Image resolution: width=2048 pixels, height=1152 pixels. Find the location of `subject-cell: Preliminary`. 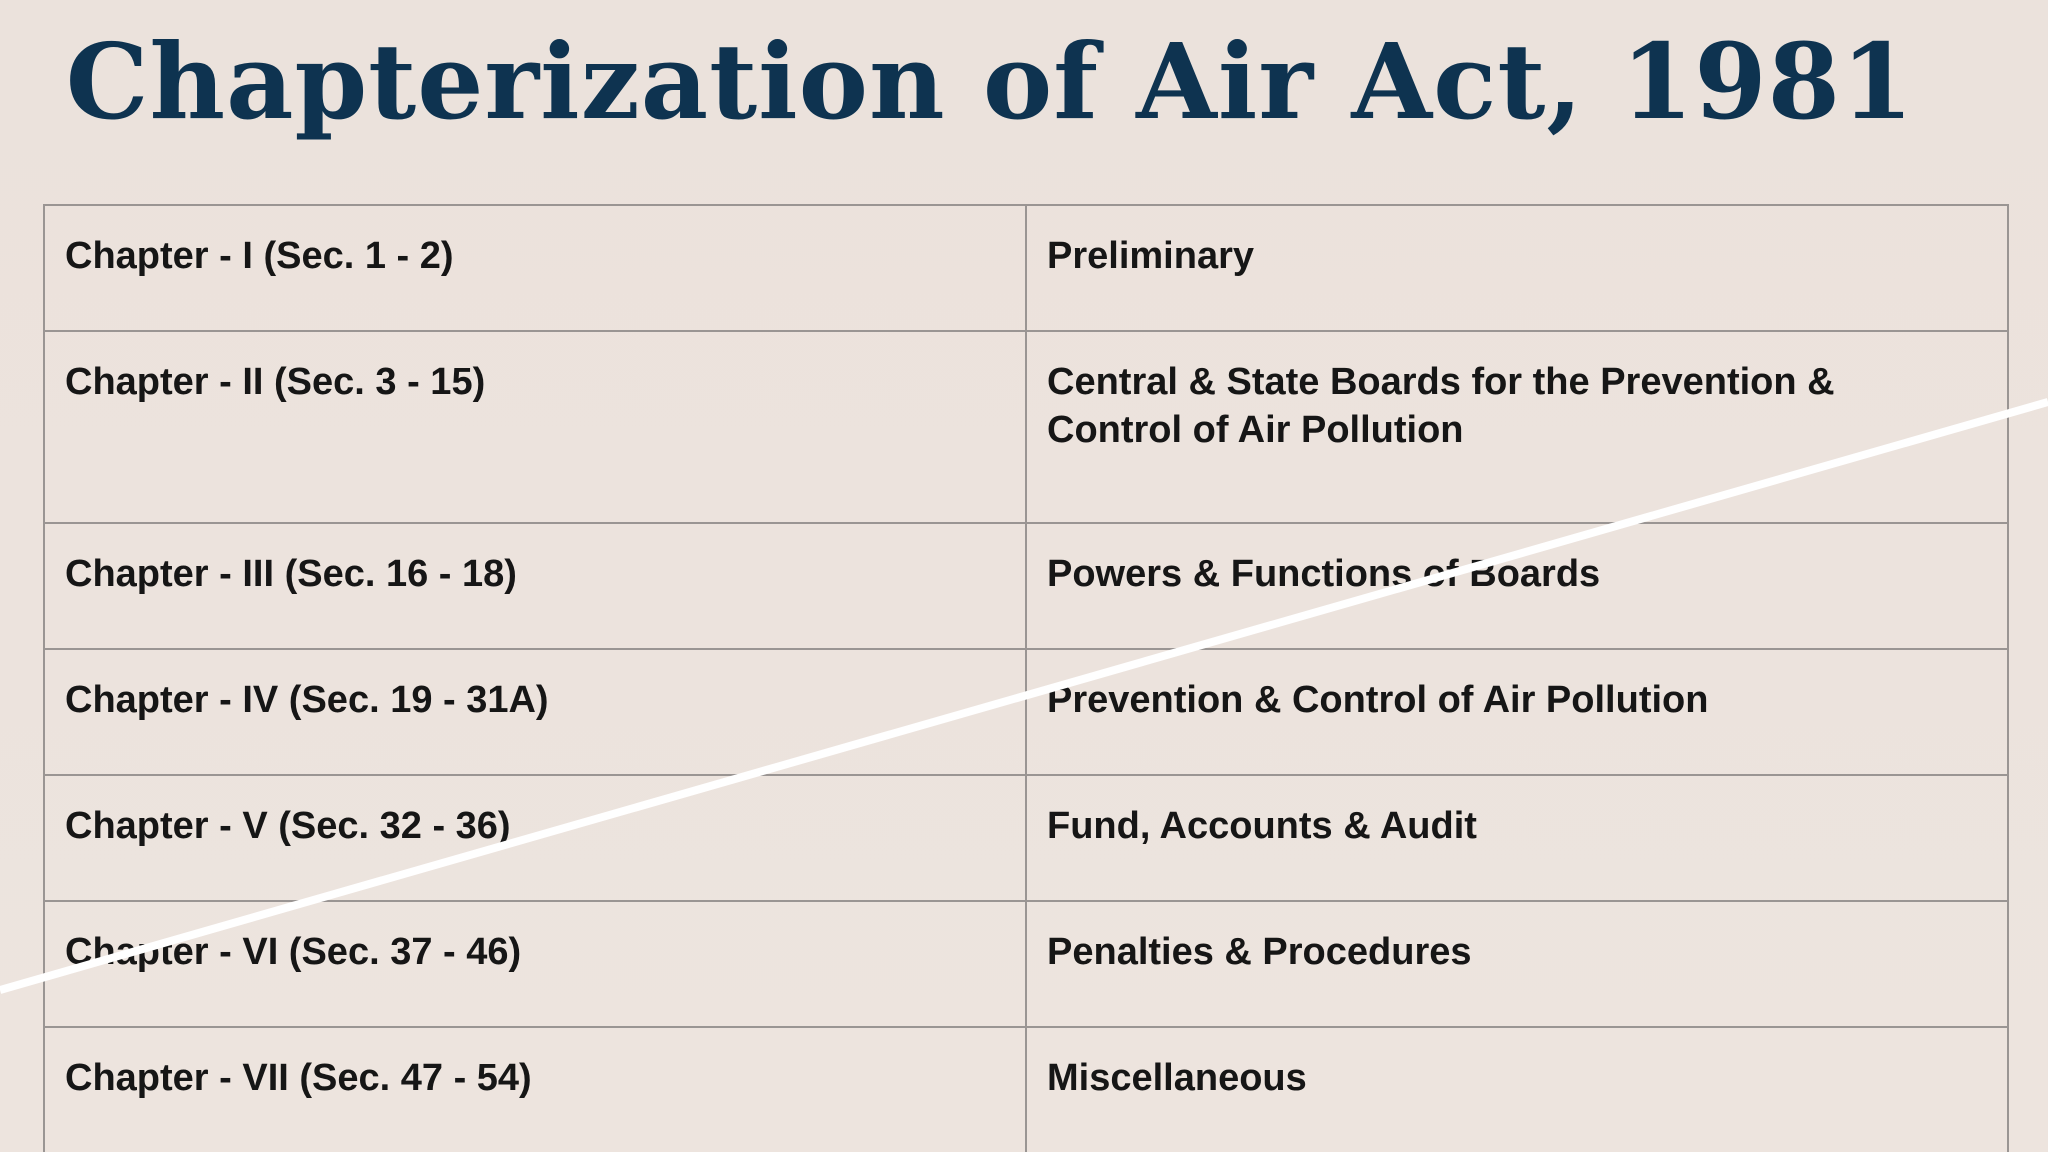

subject-cell: Preliminary is located at coordinates (1517, 268).